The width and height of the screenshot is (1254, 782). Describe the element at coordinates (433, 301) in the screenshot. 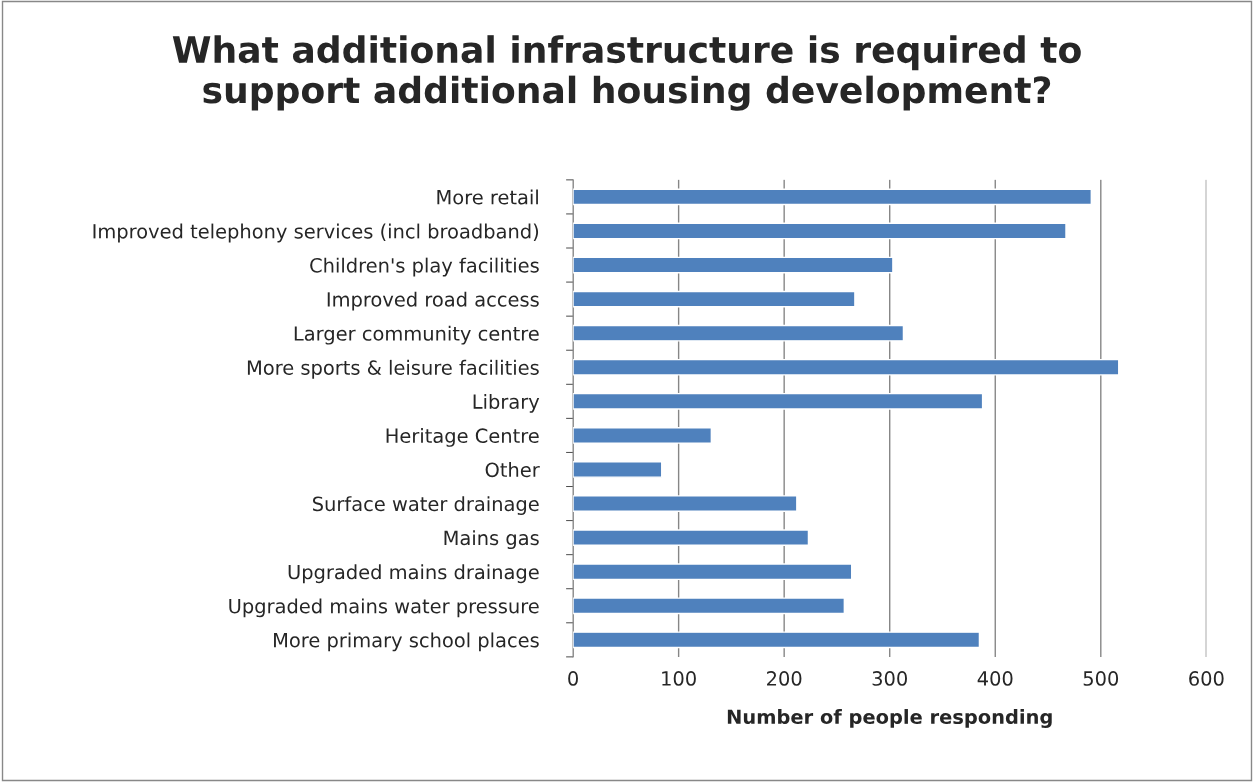

I see `y-tick-label: Improved road access` at that location.